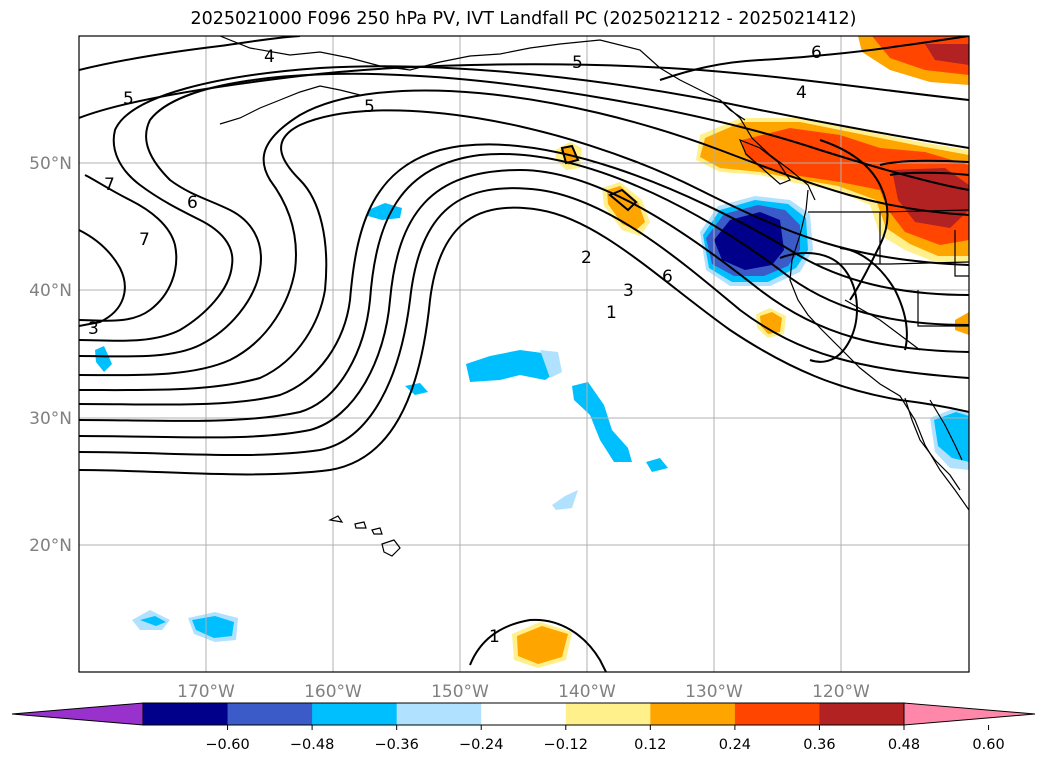  What do you see at coordinates (213, 627) in the screenshot?
I see `shading-cyan-blob-i` at bounding box center [213, 627].